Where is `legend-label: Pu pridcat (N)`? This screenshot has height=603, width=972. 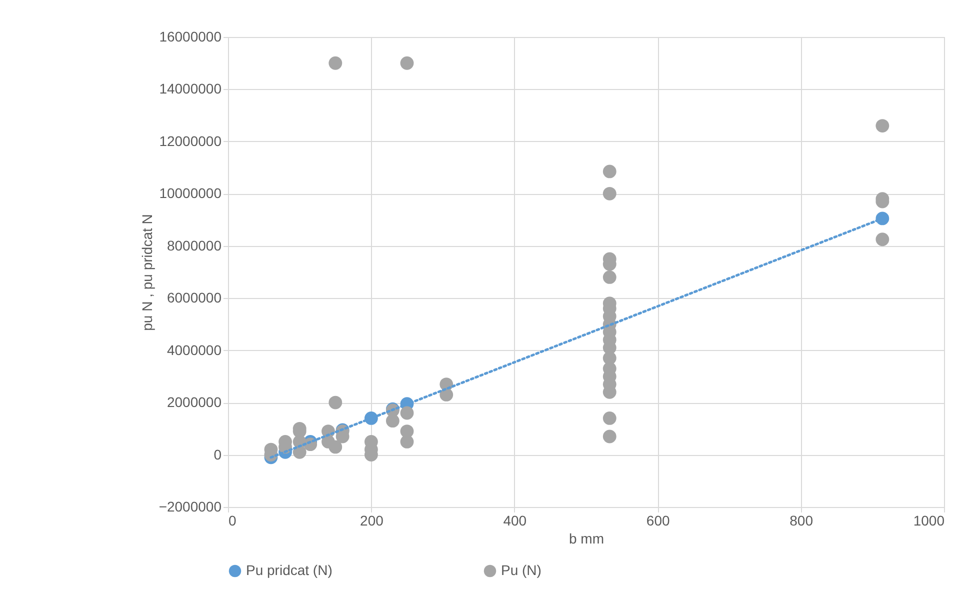
legend-label: Pu pridcat (N) is located at coordinates (289, 570).